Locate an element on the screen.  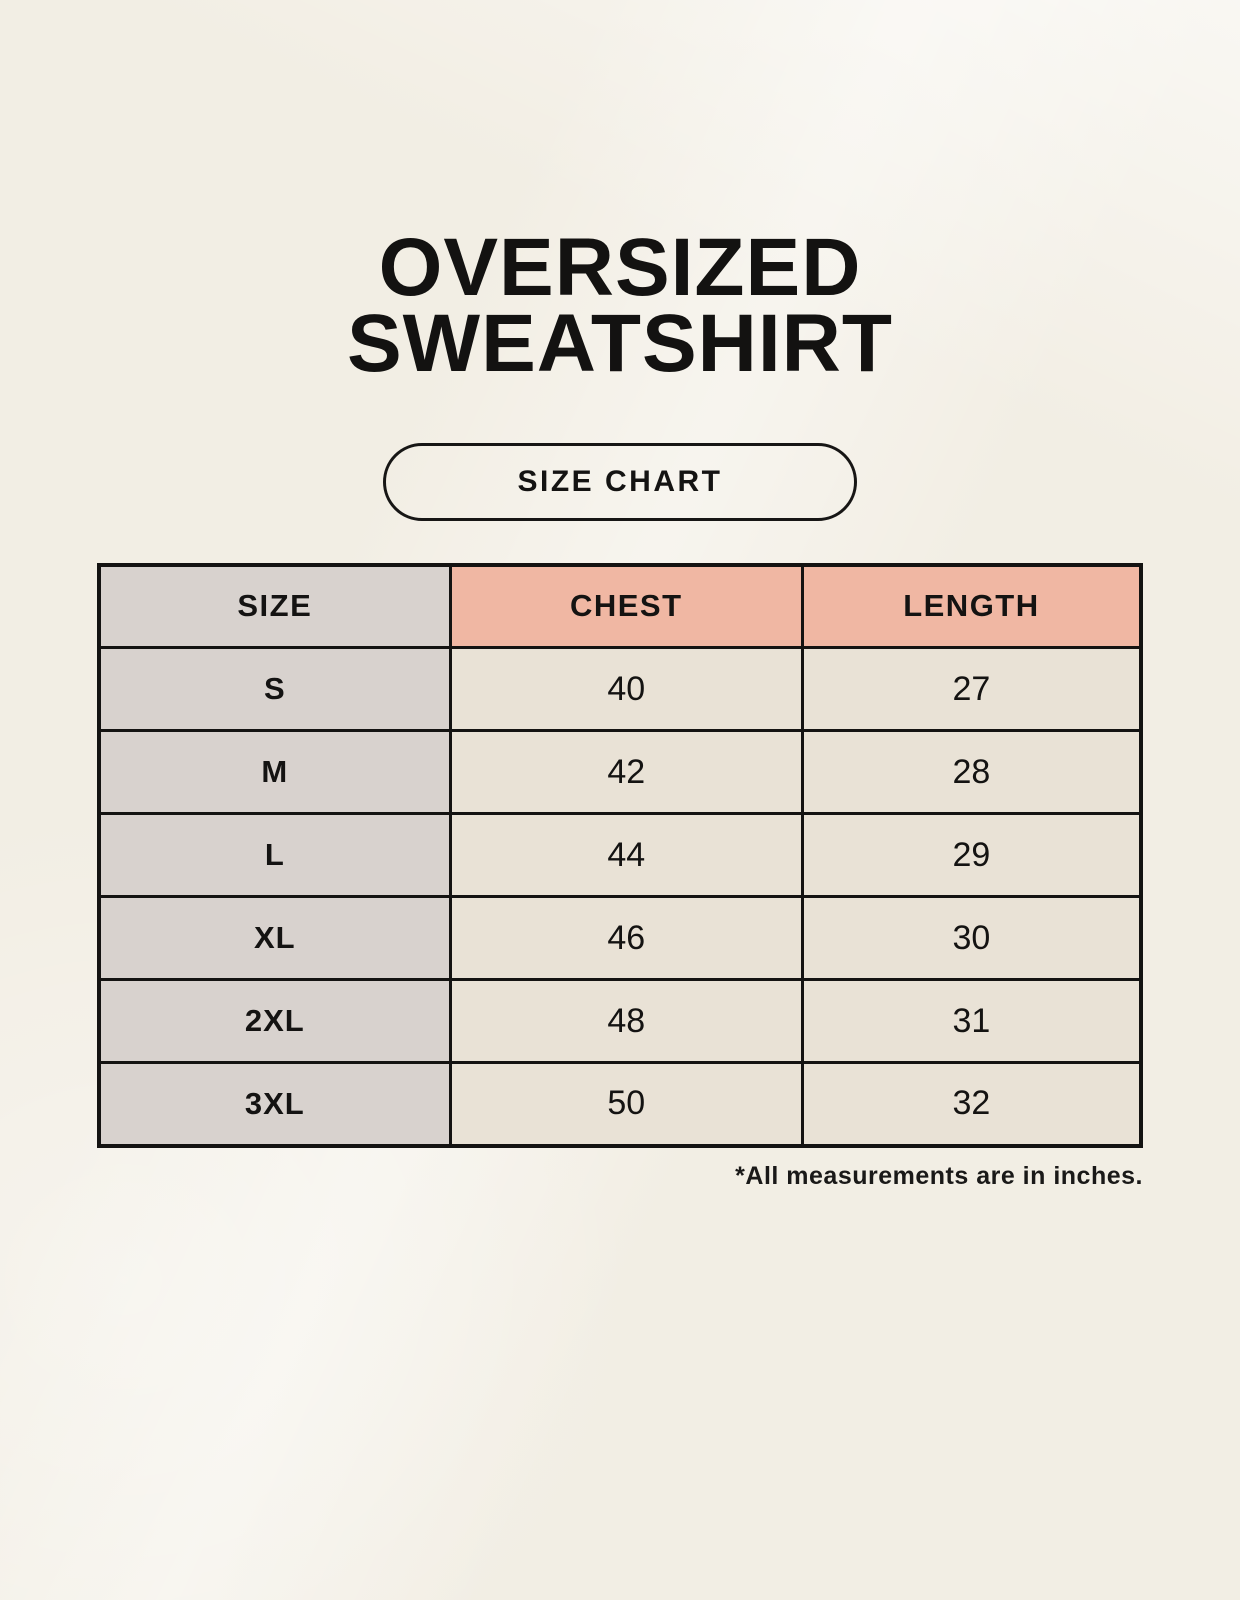
size-cell: L is located at coordinates (274, 855).